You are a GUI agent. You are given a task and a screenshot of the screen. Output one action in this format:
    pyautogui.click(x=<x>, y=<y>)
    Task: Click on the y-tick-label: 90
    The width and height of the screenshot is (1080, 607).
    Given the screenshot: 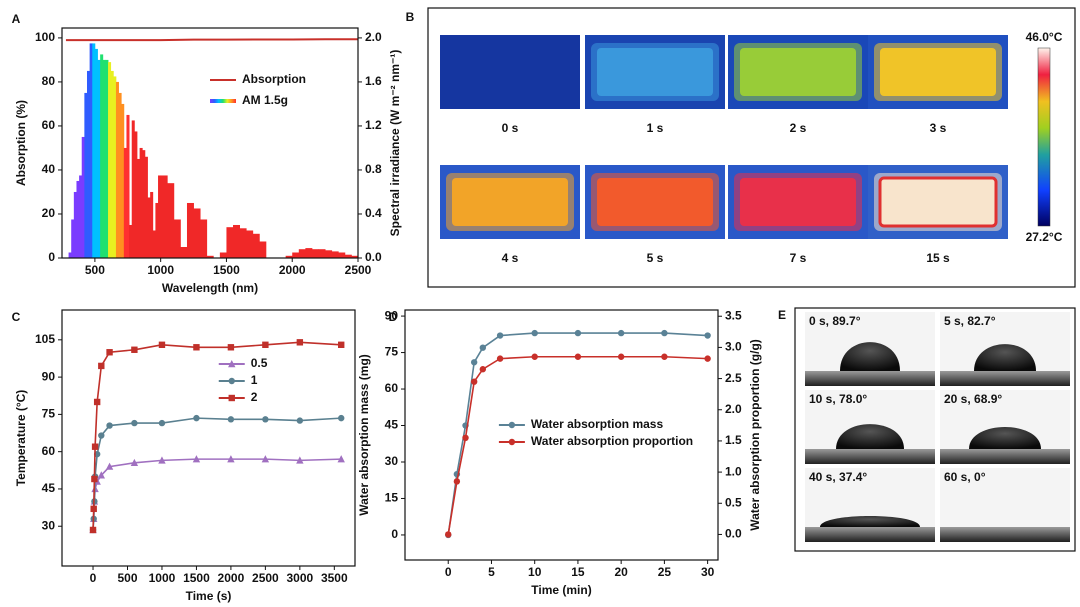 What is the action you would take?
    pyautogui.click(x=392, y=315)
    